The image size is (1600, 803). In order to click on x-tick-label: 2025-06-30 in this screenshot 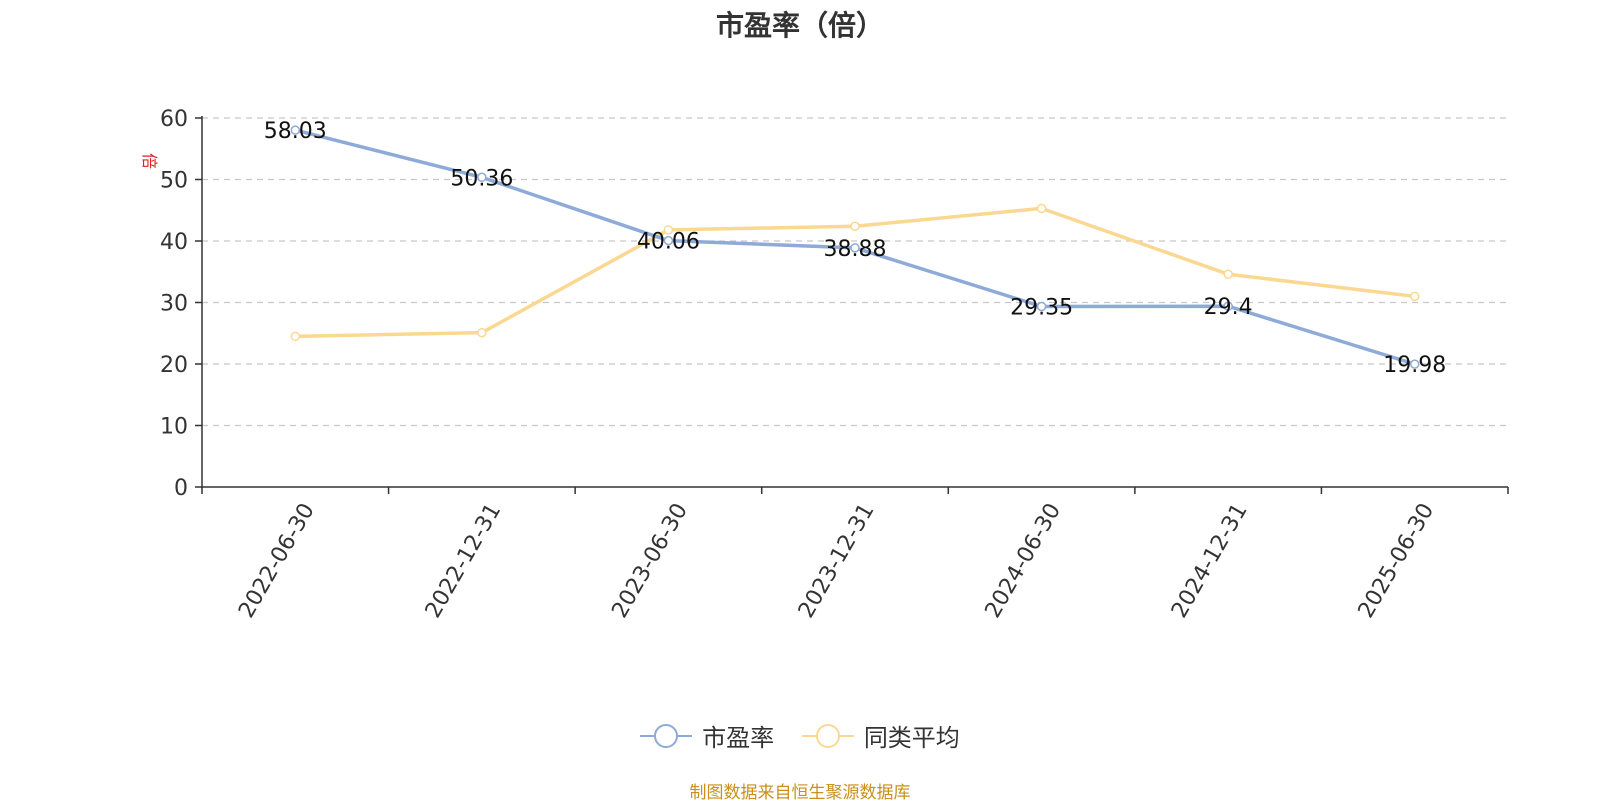, I will do `click(1397, 560)`.